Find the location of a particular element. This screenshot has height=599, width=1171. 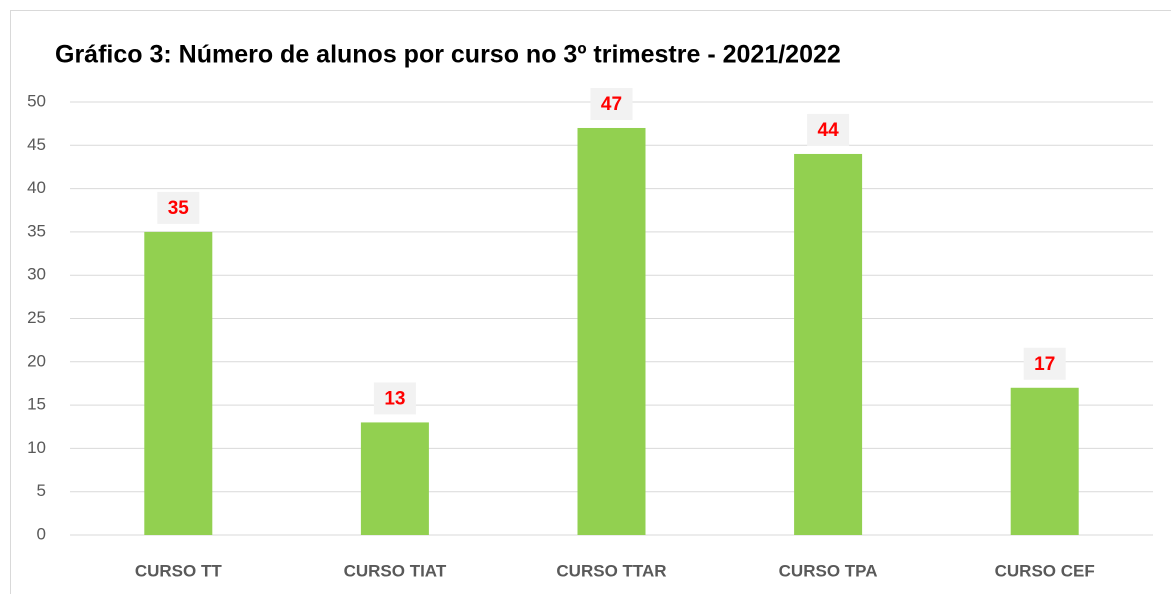

y-tick-label: 40 is located at coordinates (36, 187).